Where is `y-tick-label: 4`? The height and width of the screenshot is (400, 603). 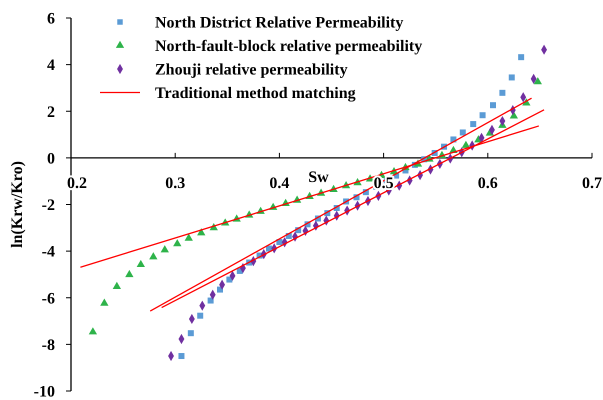
y-tick-label: 4 is located at coordinates (51, 65).